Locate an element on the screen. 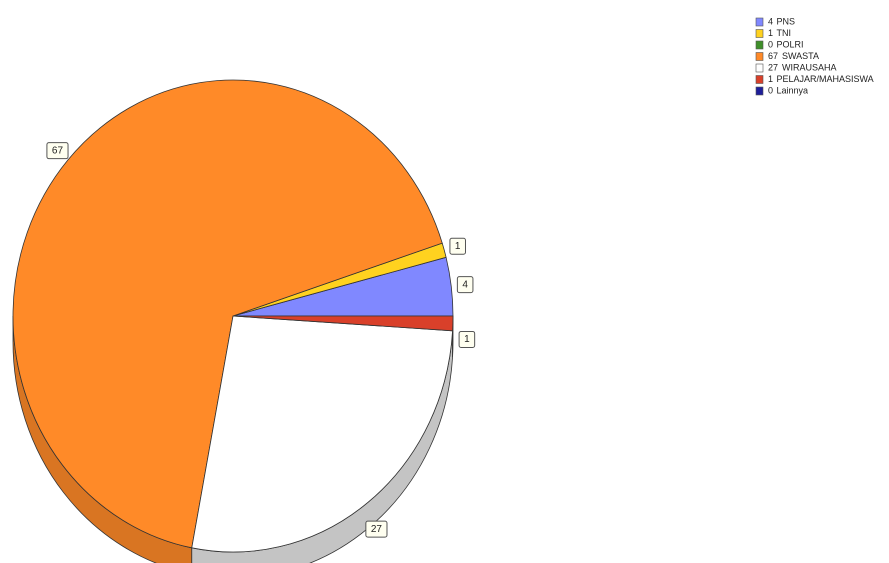 This screenshot has width=889, height=563. legend-label: TNI is located at coordinates (784, 33).